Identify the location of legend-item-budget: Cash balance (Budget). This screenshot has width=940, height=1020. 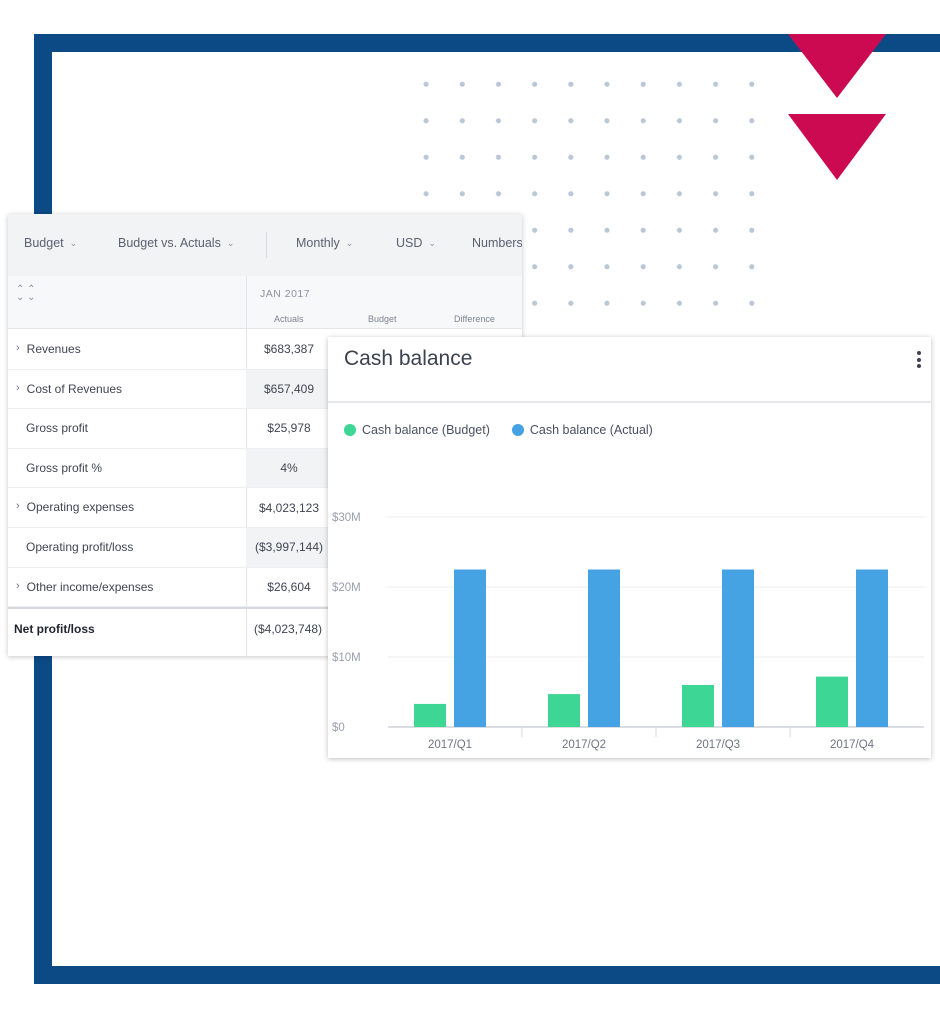
(417, 430).